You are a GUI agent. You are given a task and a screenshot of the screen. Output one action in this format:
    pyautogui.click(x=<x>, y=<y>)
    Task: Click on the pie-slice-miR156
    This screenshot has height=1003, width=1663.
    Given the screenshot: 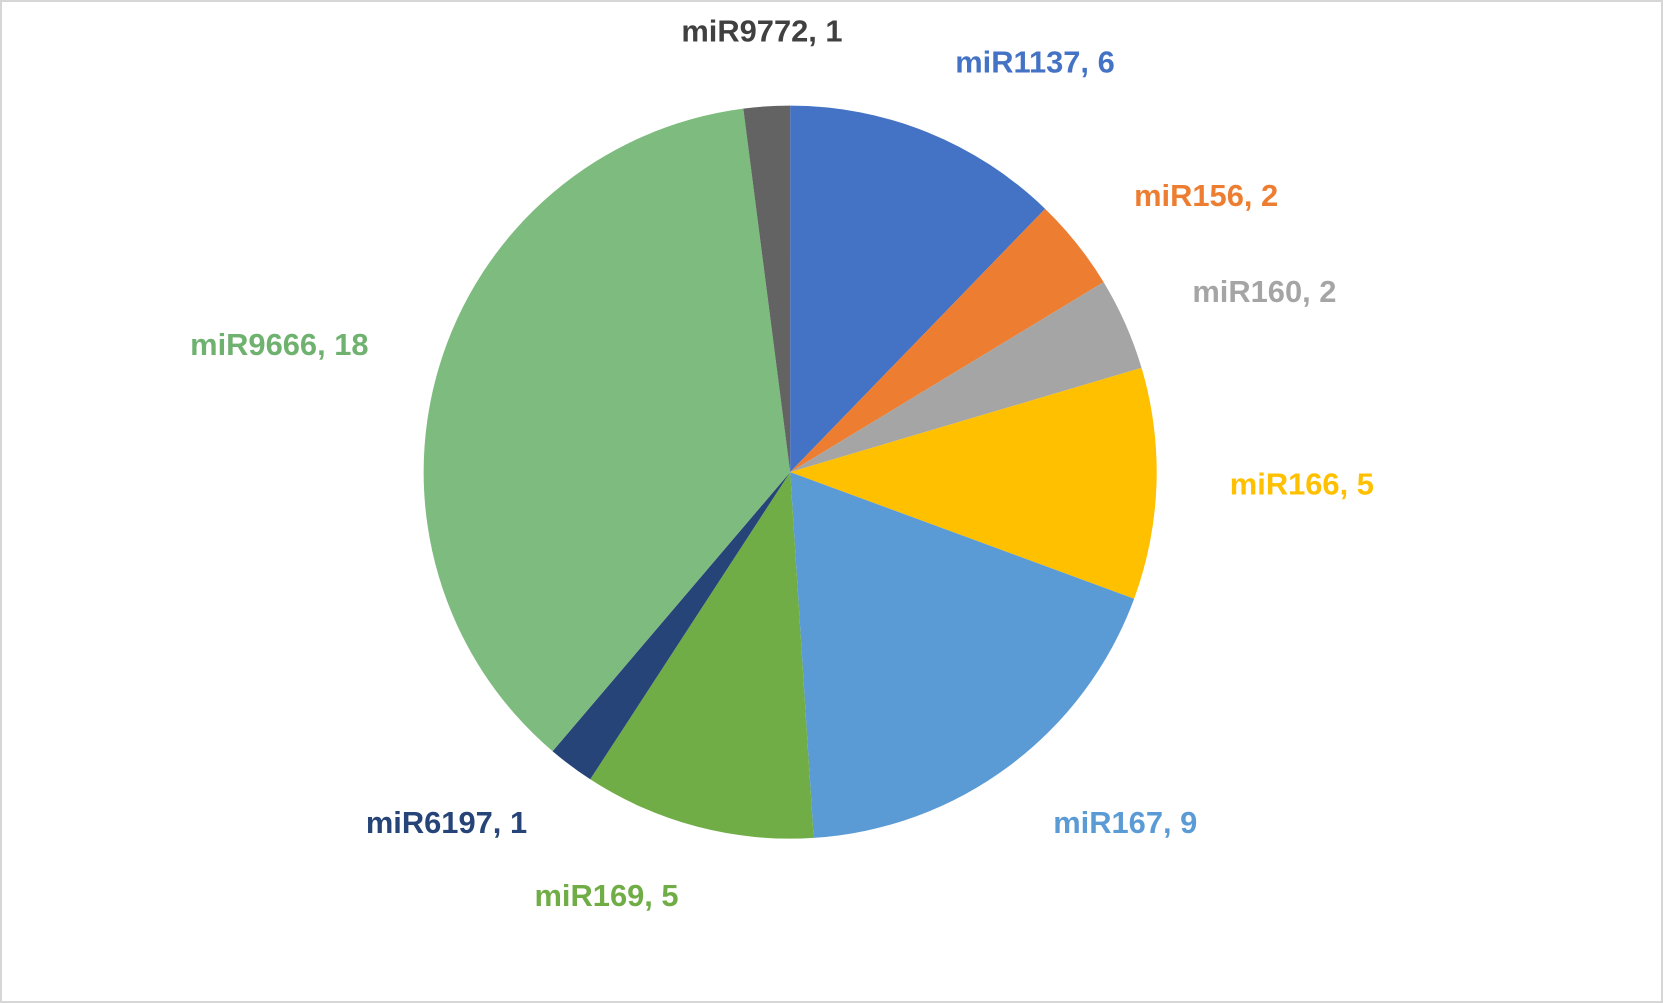 What is the action you would take?
    pyautogui.click(x=947, y=340)
    